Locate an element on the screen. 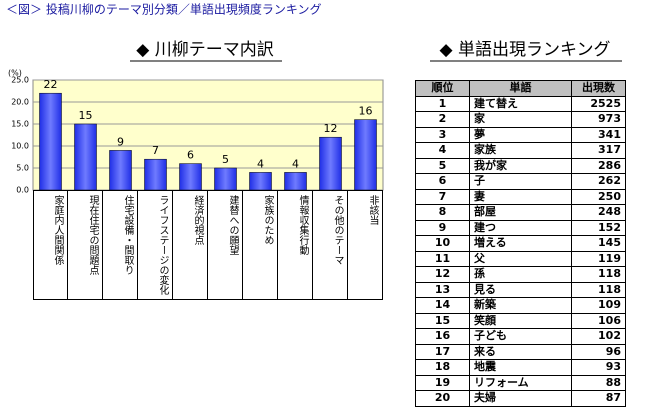  count: 109 is located at coordinates (598, 305).